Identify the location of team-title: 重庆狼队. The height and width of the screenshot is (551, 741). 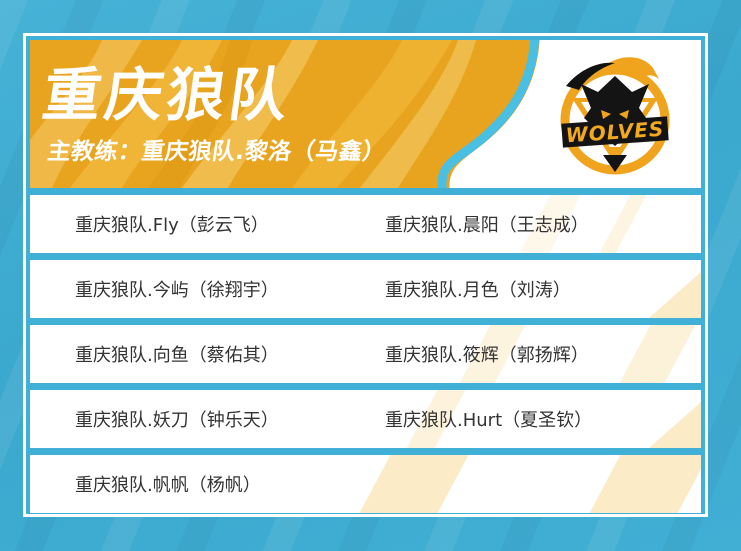
(167, 95).